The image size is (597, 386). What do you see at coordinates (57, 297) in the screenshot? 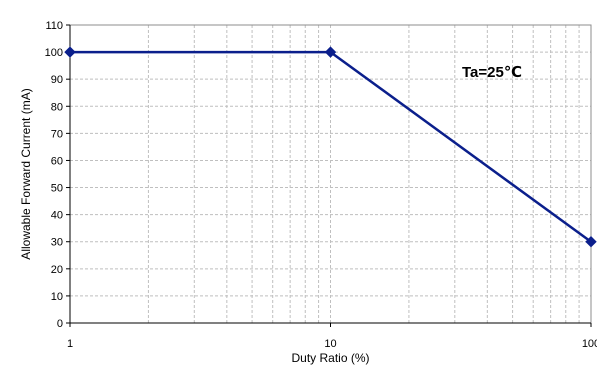
I see `y-tick-label: 10` at bounding box center [57, 297].